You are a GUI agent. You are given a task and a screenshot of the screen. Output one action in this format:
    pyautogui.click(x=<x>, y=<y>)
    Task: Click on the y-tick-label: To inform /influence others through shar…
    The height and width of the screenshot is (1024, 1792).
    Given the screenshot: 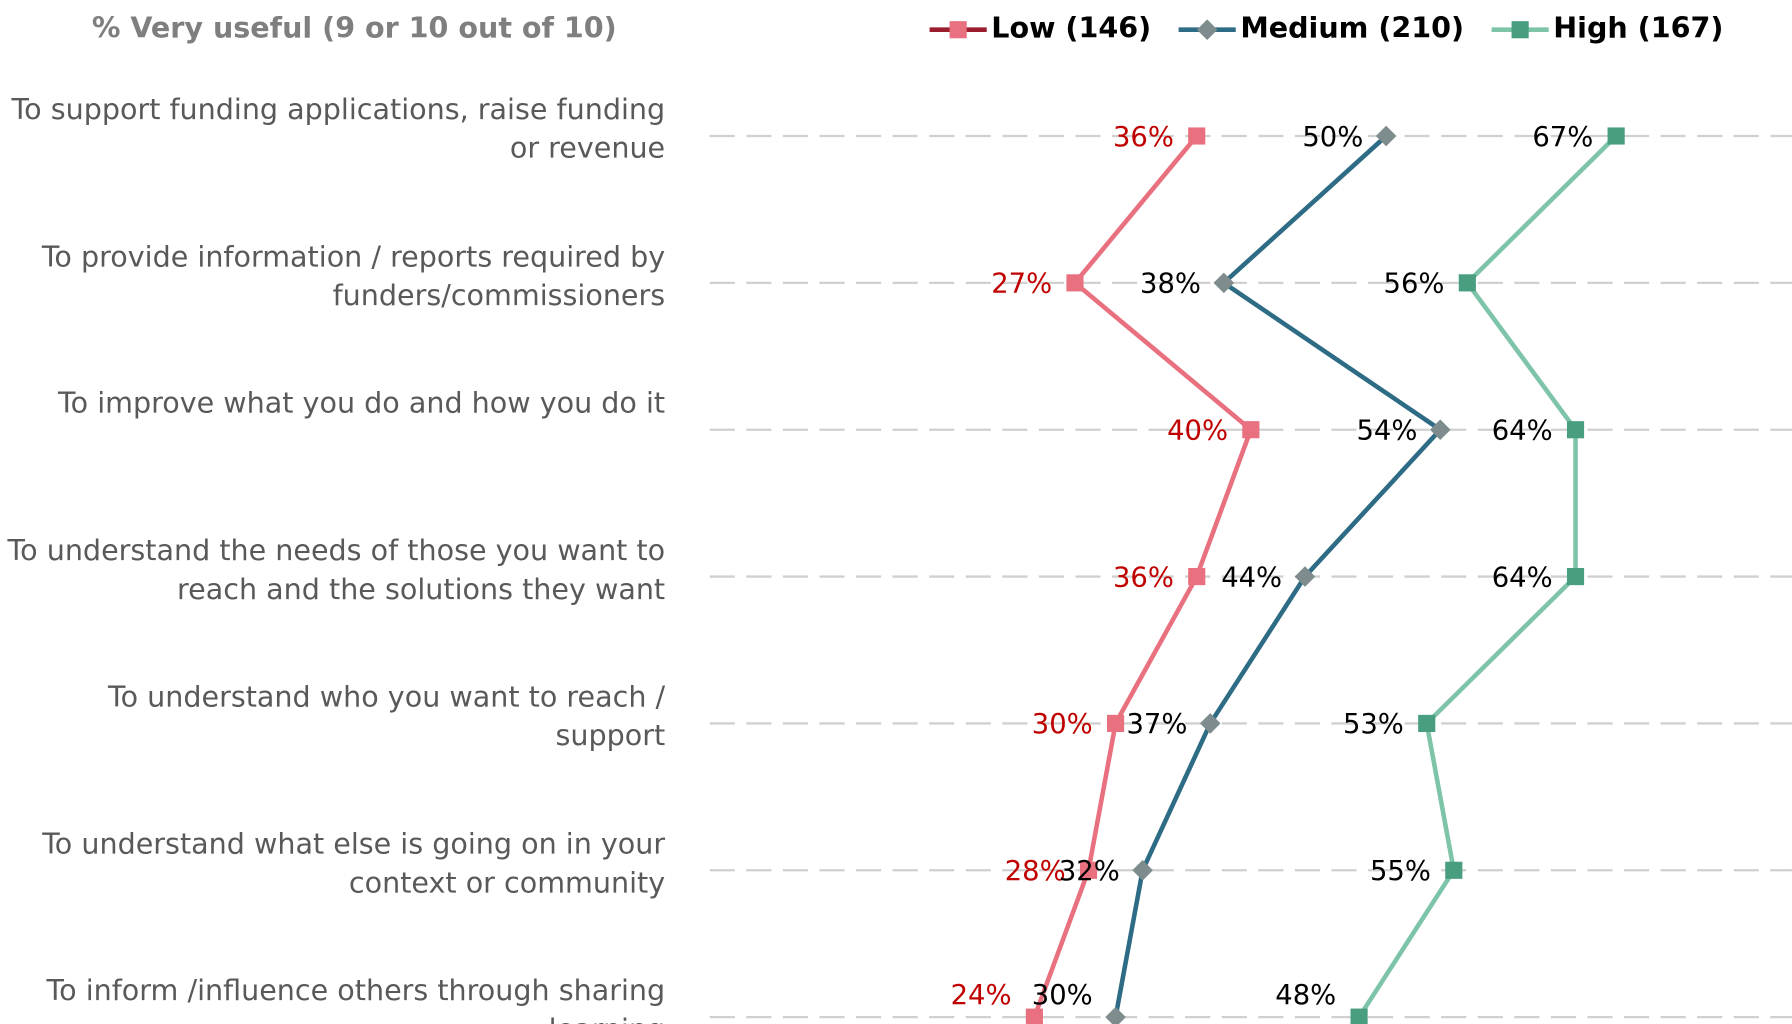 What is the action you would take?
    pyautogui.click(x=356, y=998)
    